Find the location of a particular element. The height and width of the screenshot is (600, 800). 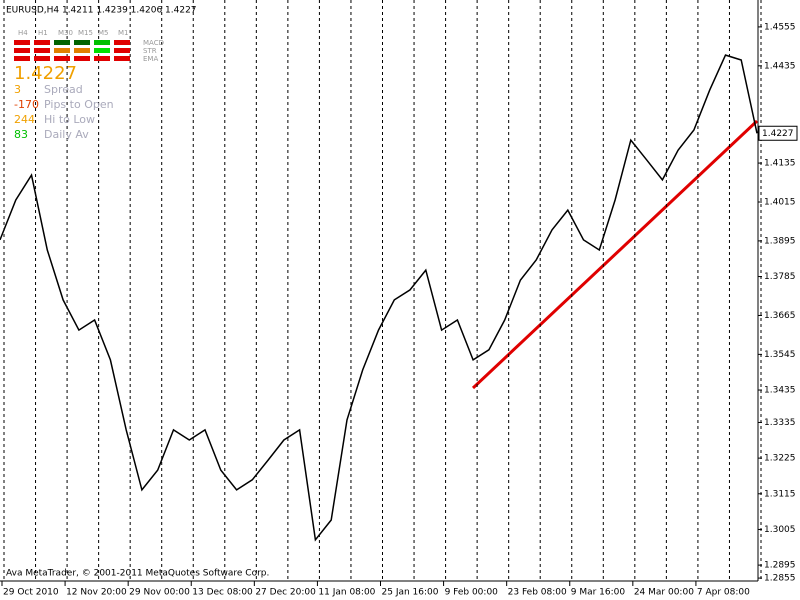

stat-label: Daily Av is located at coordinates (66, 134).